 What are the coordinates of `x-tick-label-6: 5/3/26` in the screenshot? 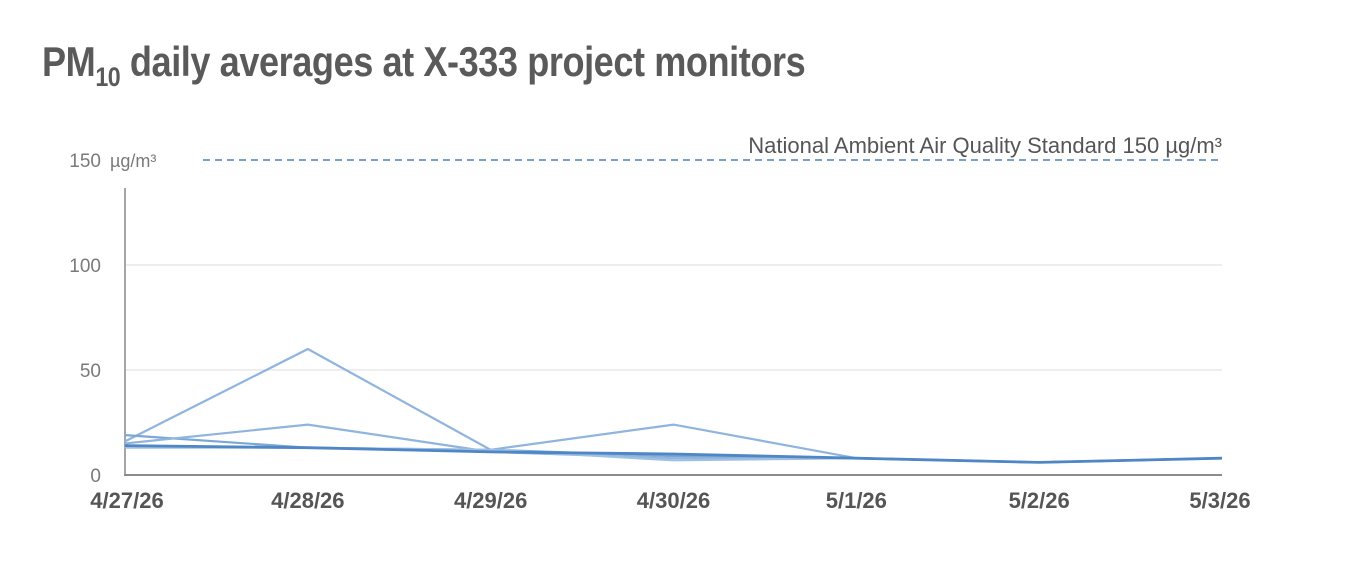 It's located at (1219, 500).